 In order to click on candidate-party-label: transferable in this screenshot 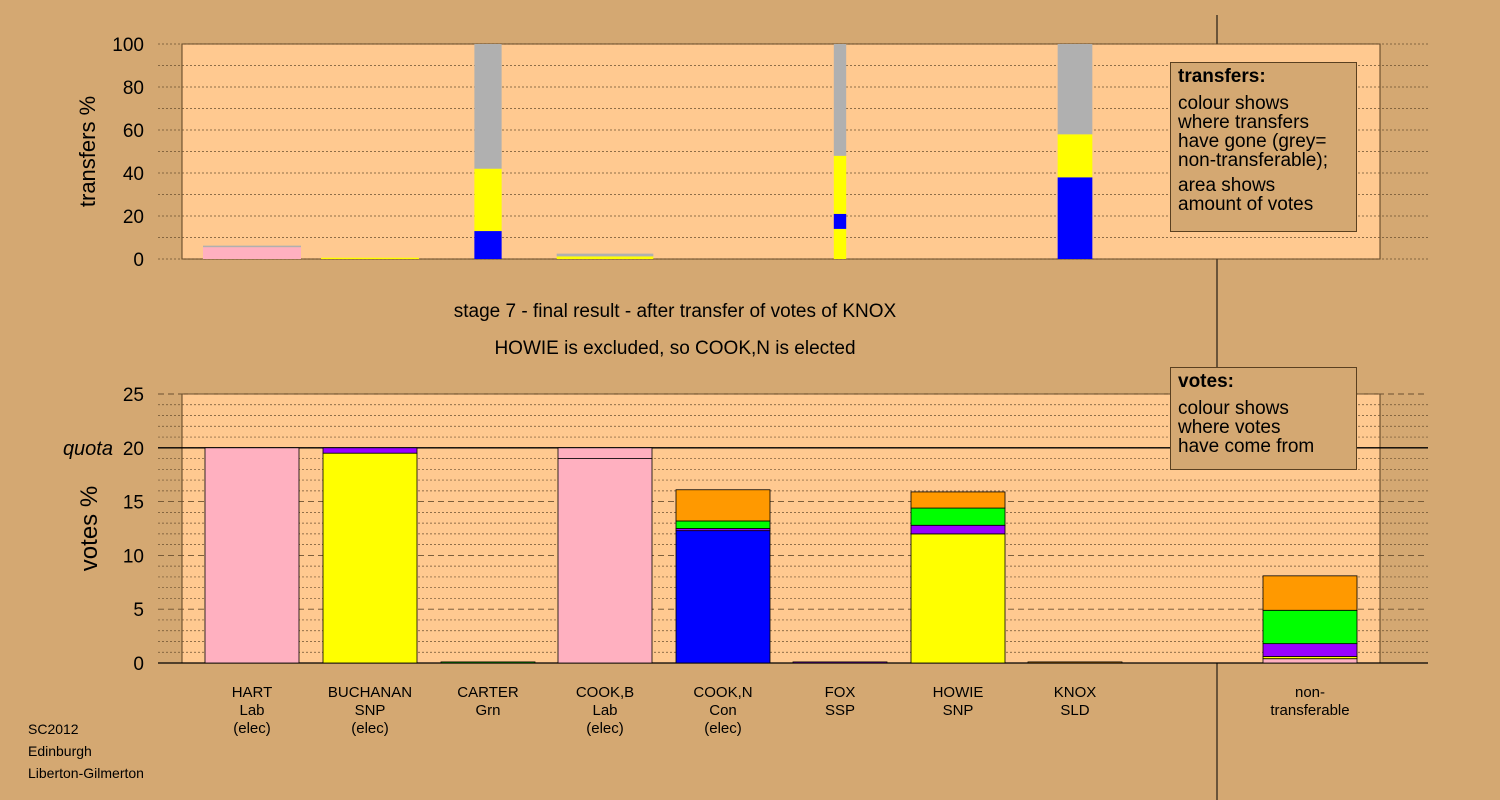, I will do `click(1309, 710)`.